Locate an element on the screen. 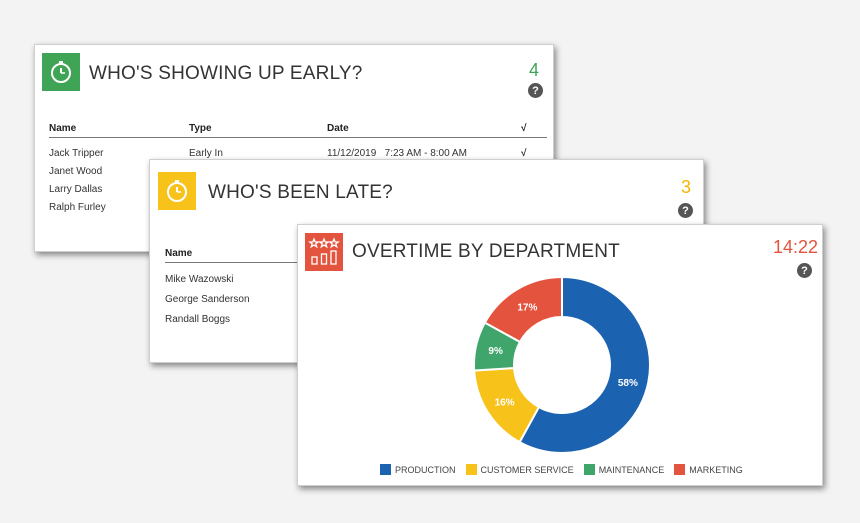 Image resolution: width=860 pixels, height=523 pixels. cell-type: Early In is located at coordinates (206, 153).